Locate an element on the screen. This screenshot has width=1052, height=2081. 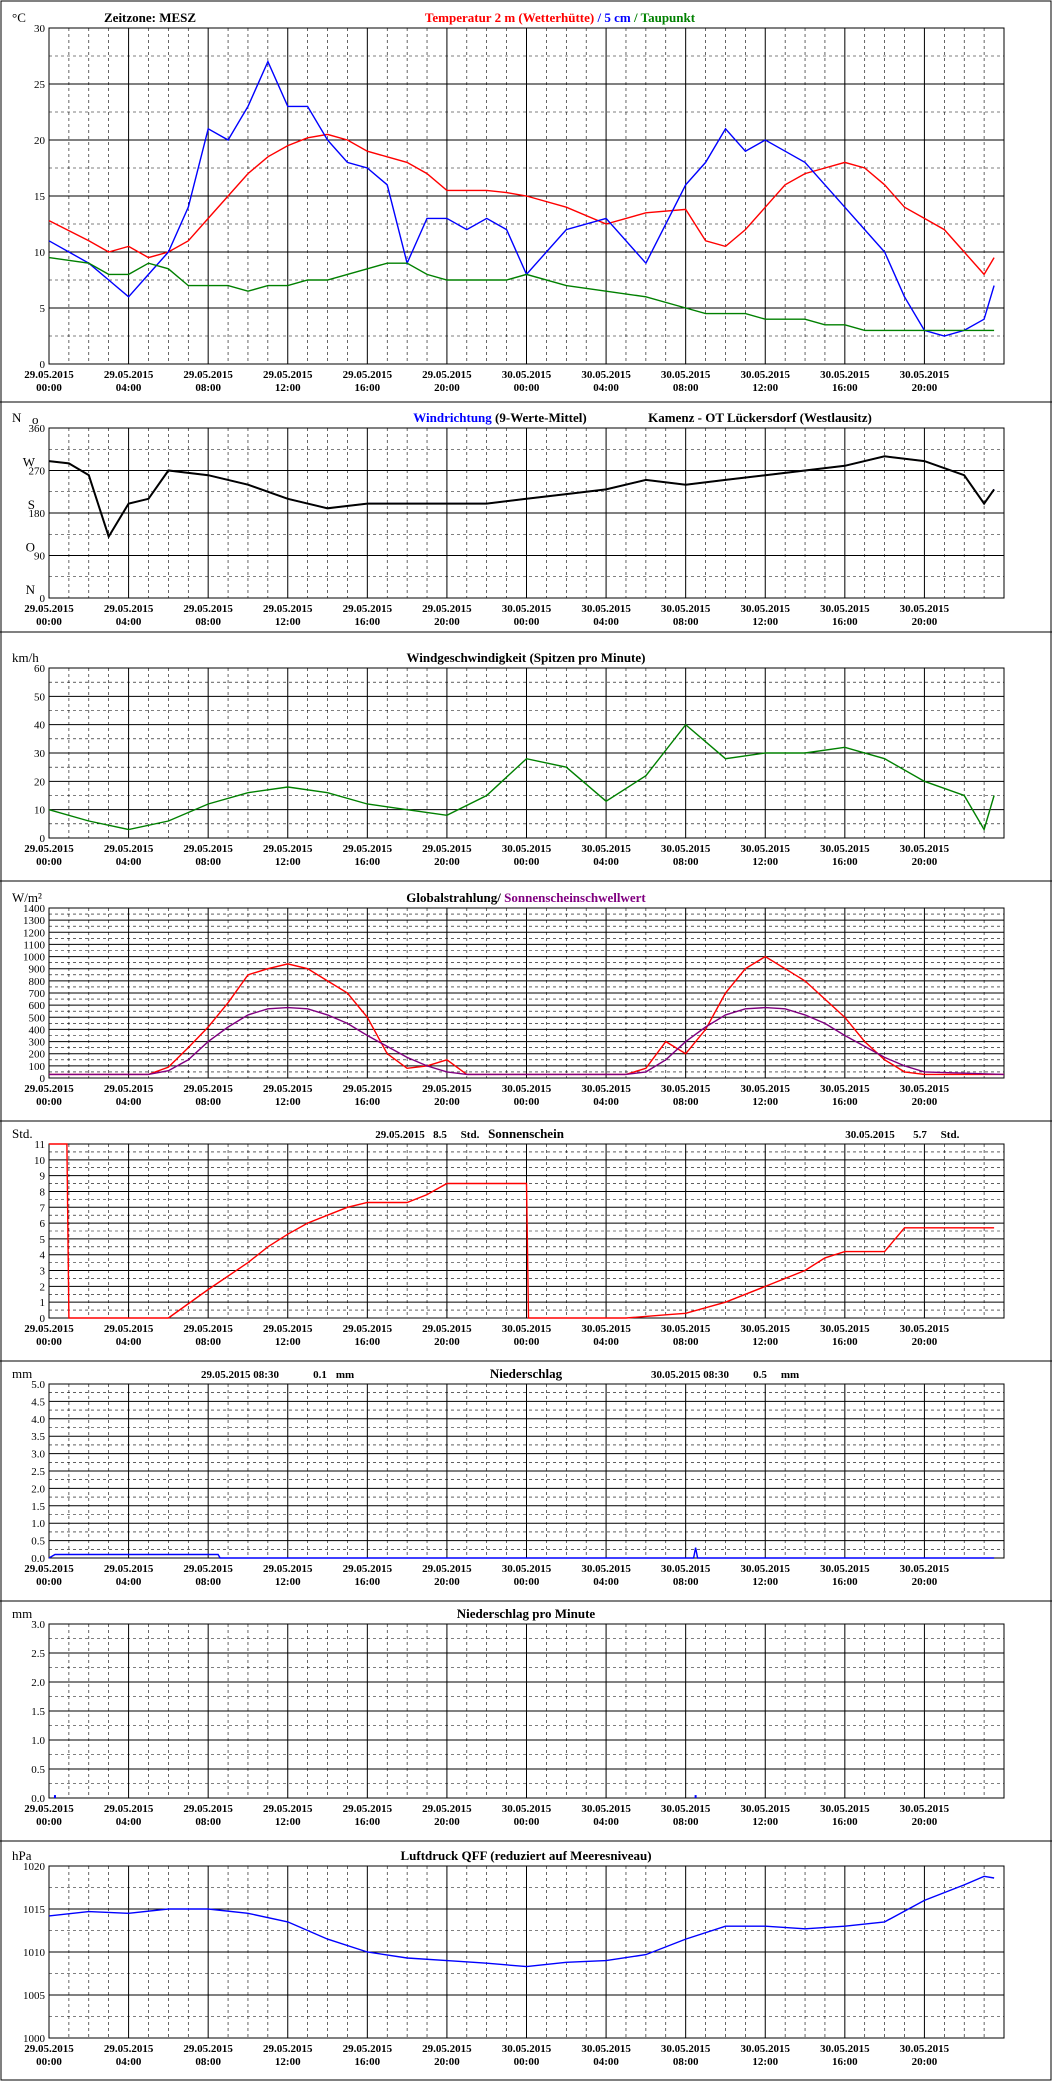
y-tick-label: 1.0 is located at coordinates (38, 1524).